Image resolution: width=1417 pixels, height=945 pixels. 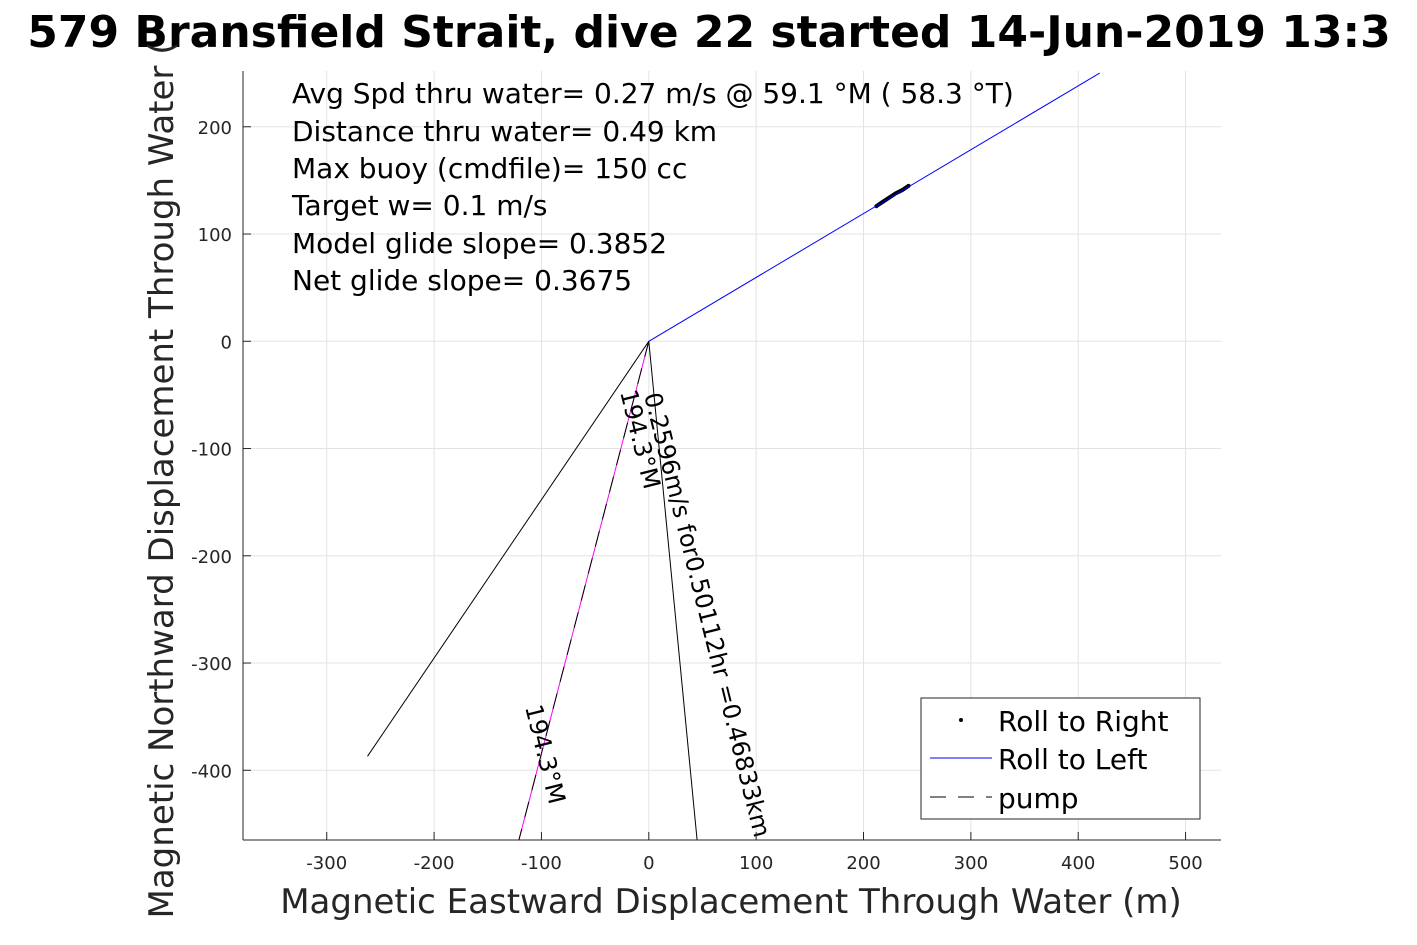 I want to click on y-tick-label: -200, so click(x=211, y=557).